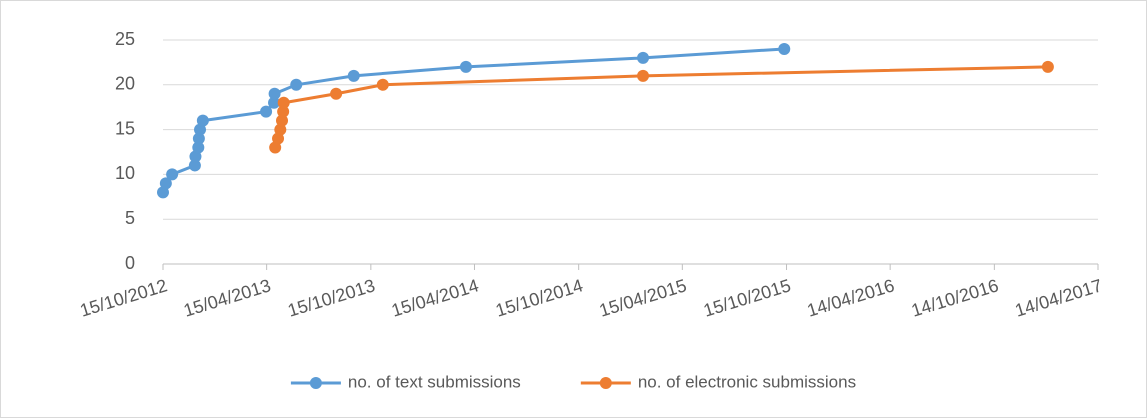 The image size is (1147, 418). I want to click on legend-label: no. of text submissions, so click(434, 381).